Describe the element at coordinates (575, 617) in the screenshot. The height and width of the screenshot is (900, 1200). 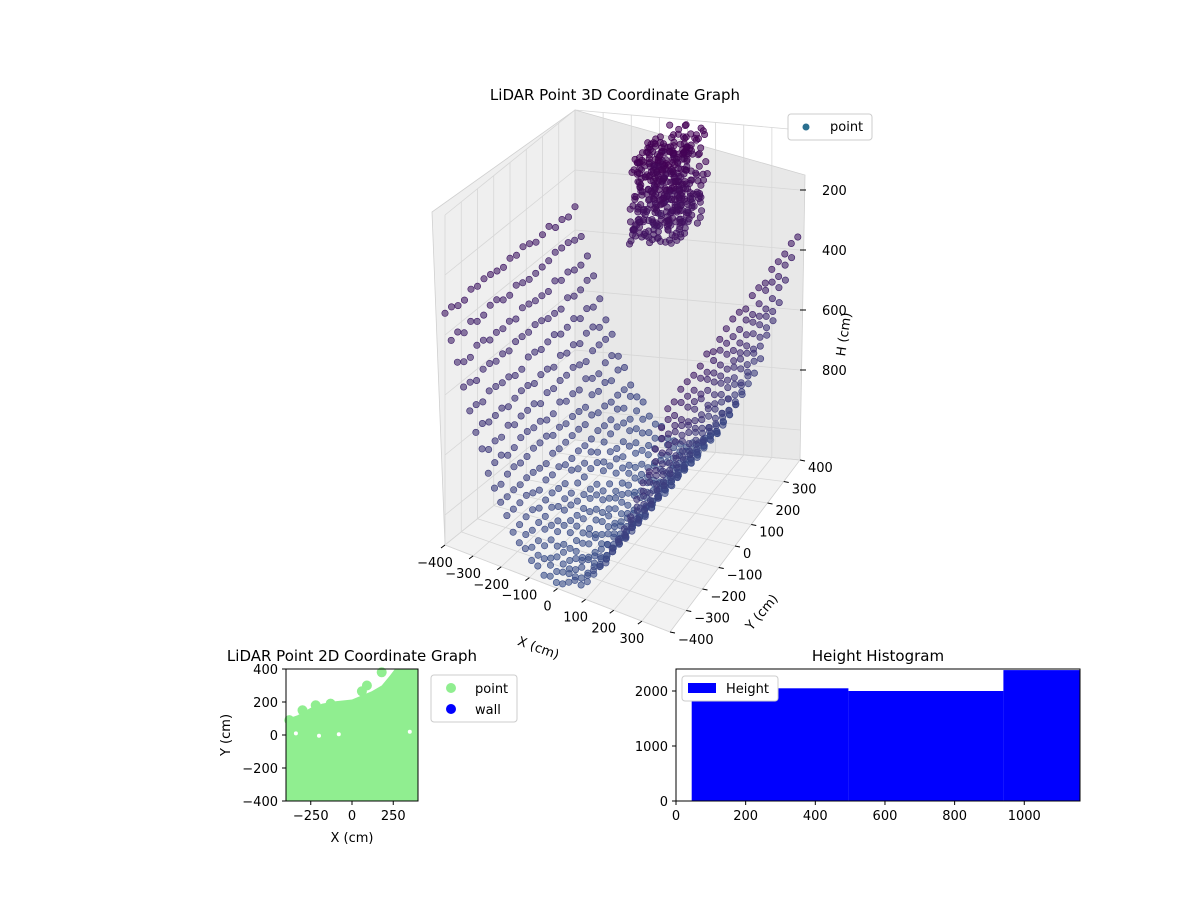
I see `x-tick-label: 100` at that location.